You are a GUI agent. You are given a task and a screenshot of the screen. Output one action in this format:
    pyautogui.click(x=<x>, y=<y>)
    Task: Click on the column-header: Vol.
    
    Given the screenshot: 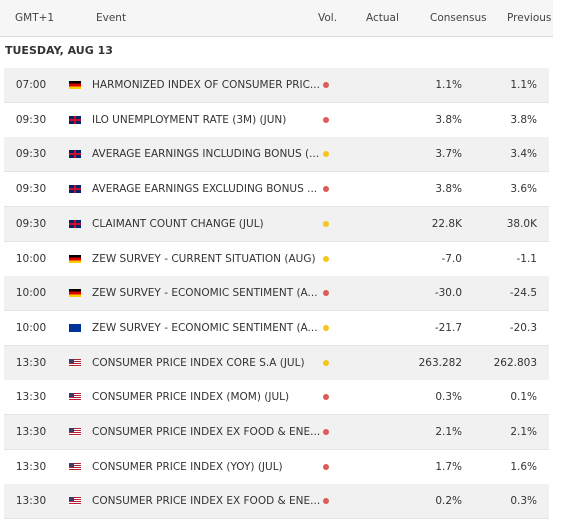 What is the action you would take?
    pyautogui.click(x=328, y=18)
    